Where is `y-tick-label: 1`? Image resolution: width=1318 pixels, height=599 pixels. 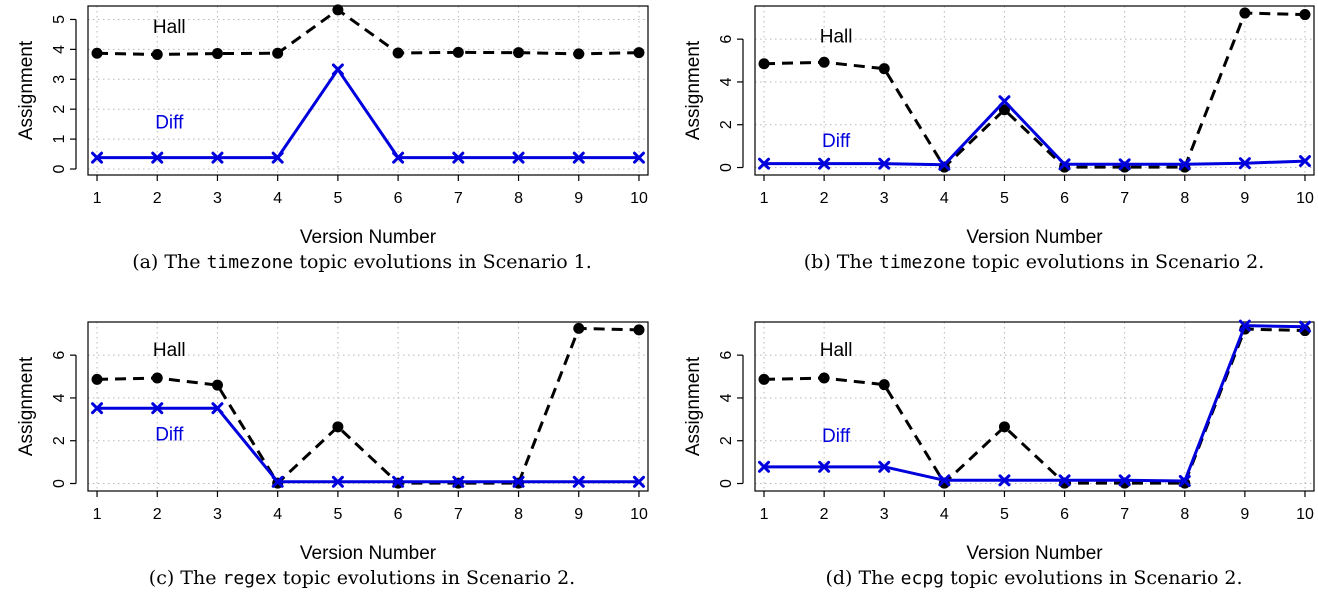 y-tick-label: 1 is located at coordinates (59, 139).